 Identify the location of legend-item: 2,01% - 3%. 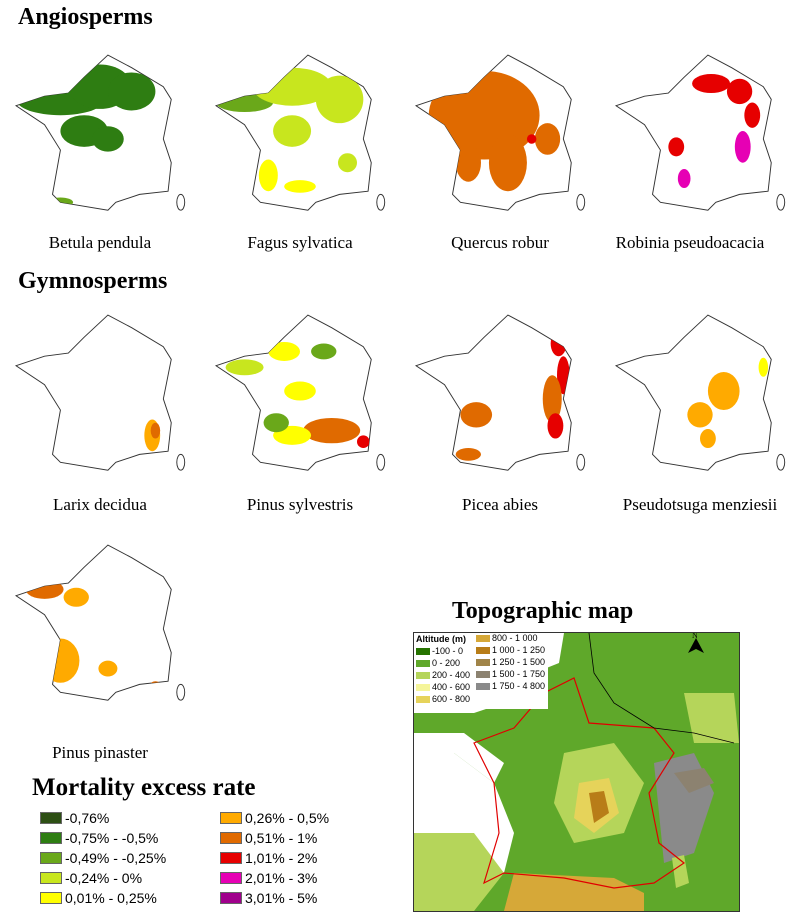
(268, 878).